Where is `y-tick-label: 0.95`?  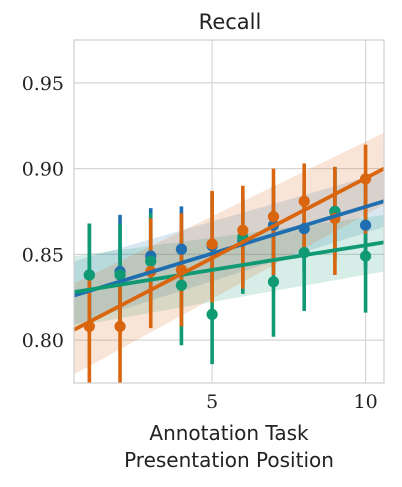 y-tick-label: 0.95 is located at coordinates (43, 84).